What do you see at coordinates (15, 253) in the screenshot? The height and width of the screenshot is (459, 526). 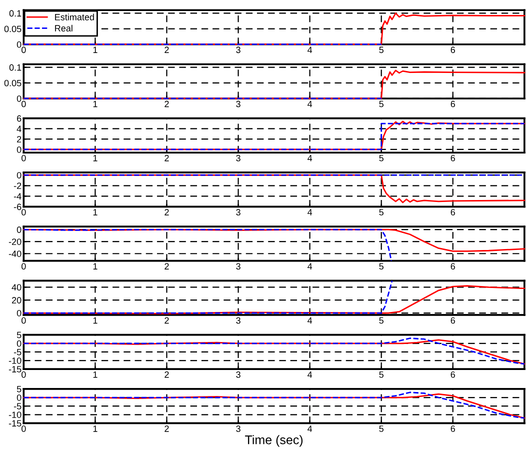 I see `y-tick-label: -40` at bounding box center [15, 253].